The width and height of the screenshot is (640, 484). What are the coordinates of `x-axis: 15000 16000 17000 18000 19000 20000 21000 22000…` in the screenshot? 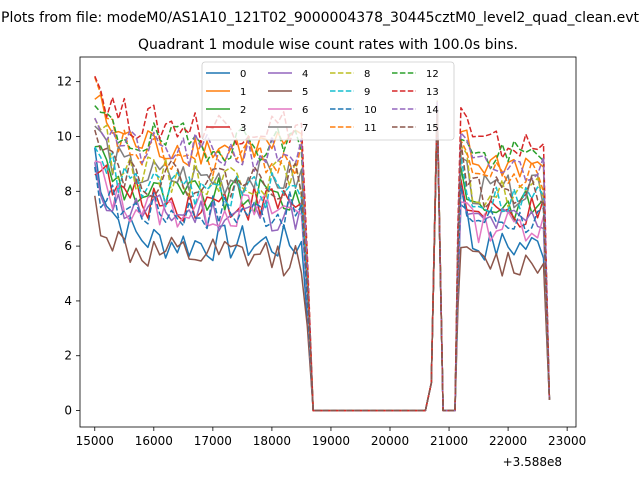 It's located at (331, 437).